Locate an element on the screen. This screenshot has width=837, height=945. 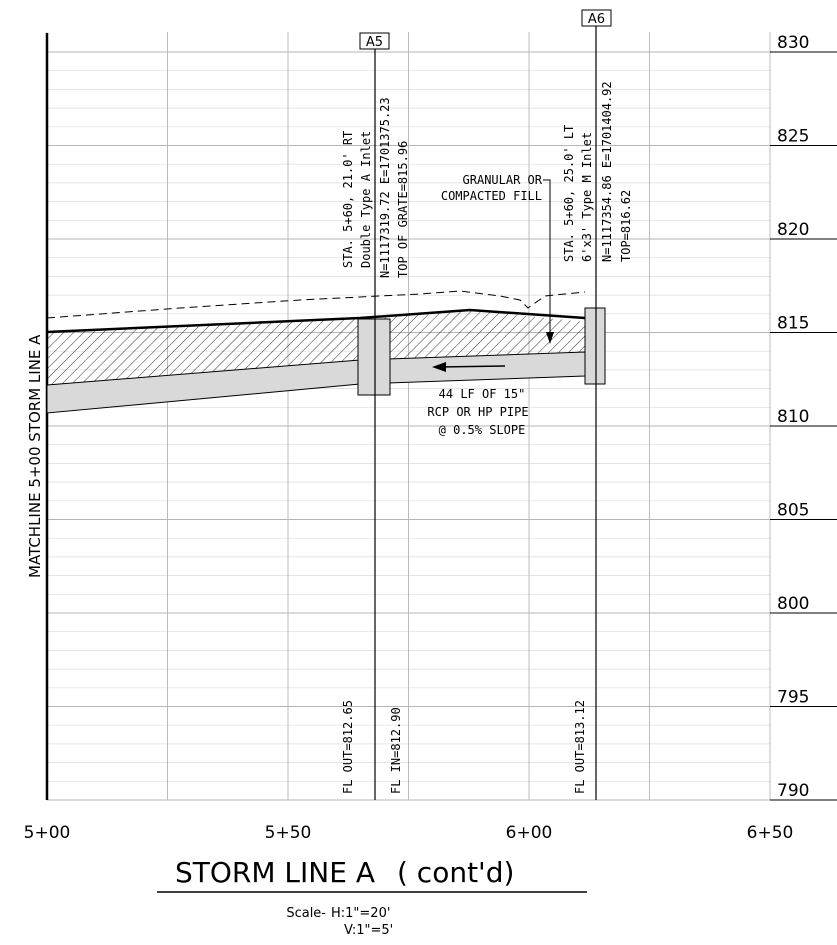
scale-horizontal: H:1"=20' is located at coordinates (360, 913).